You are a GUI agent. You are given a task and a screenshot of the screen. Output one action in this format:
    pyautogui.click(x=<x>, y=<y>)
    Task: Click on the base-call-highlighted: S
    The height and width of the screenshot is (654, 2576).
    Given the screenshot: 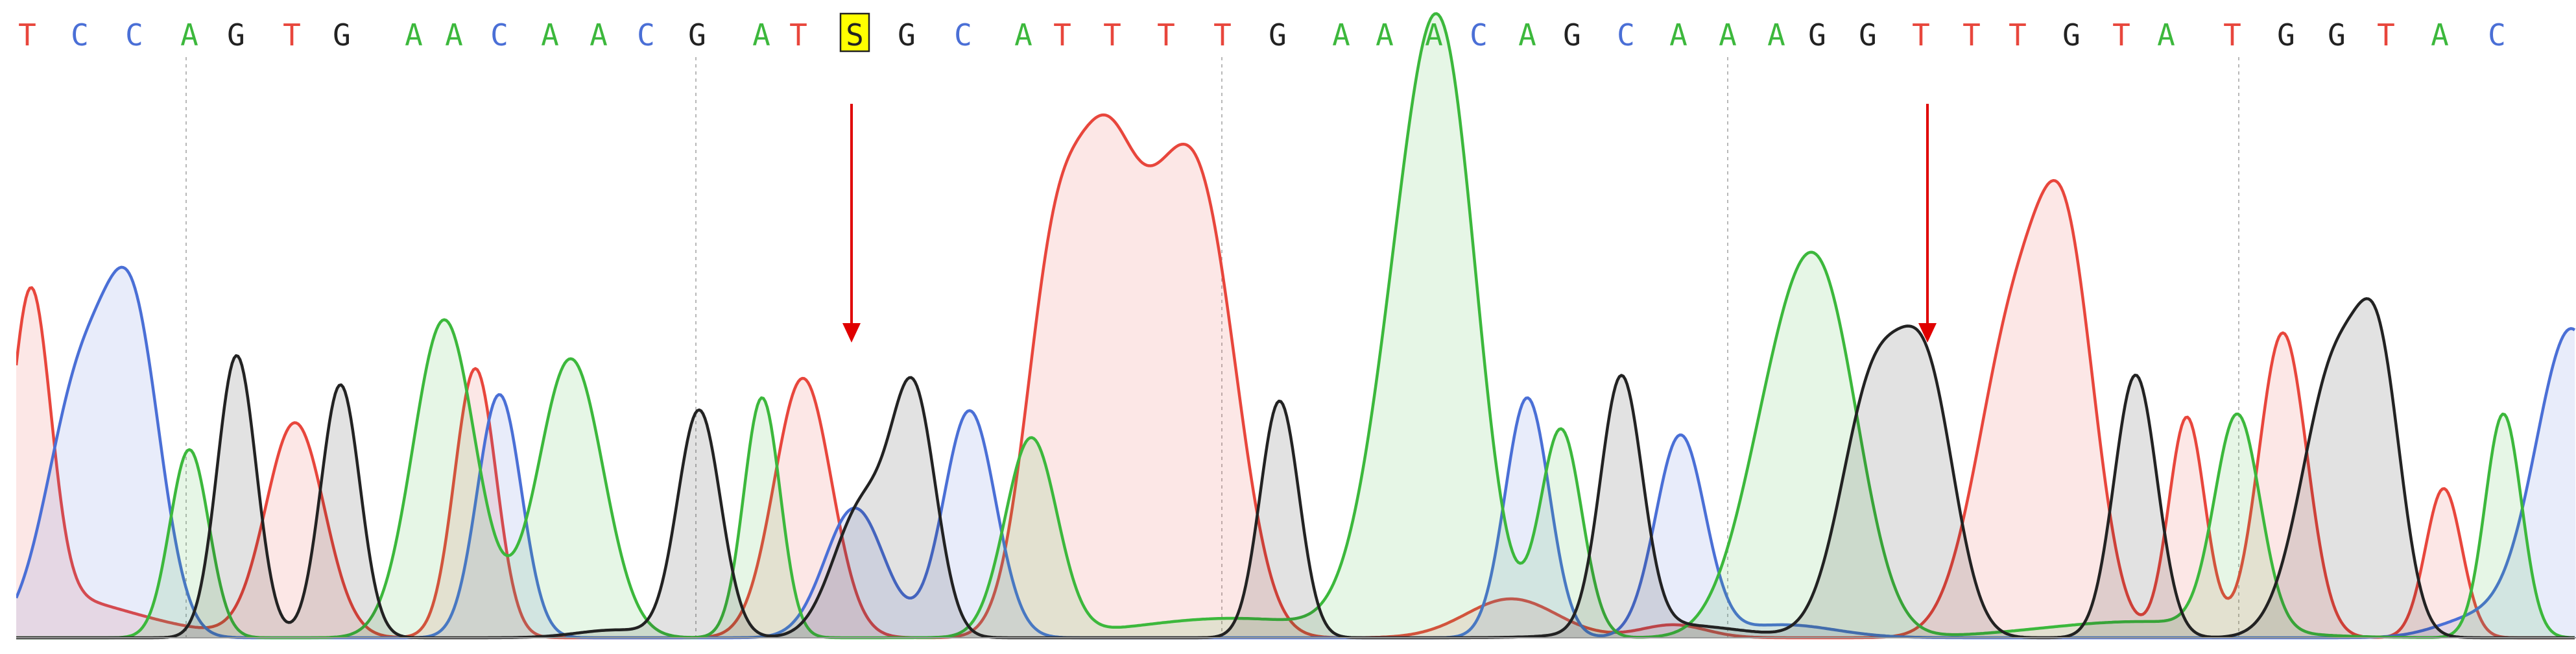 What is the action you would take?
    pyautogui.click(x=855, y=32)
    